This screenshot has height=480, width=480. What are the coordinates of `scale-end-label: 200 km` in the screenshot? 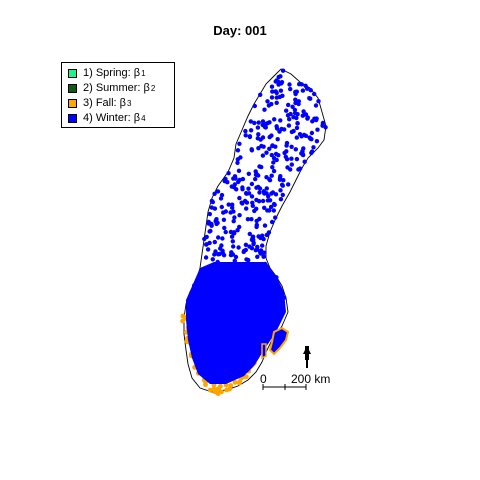 It's located at (311, 379).